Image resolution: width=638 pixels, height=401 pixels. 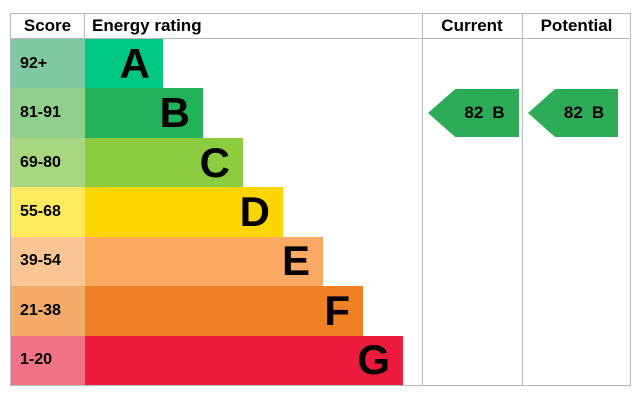 I want to click on epc-band-row-c: 69-80 C, so click(x=216, y=162).